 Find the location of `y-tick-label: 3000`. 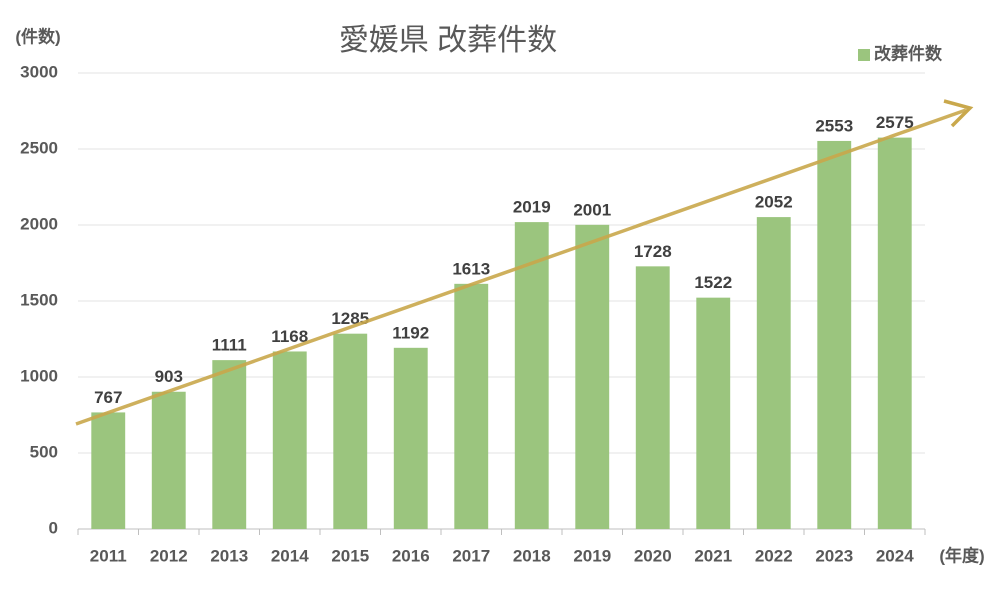

y-tick-label: 3000 is located at coordinates (39, 71).